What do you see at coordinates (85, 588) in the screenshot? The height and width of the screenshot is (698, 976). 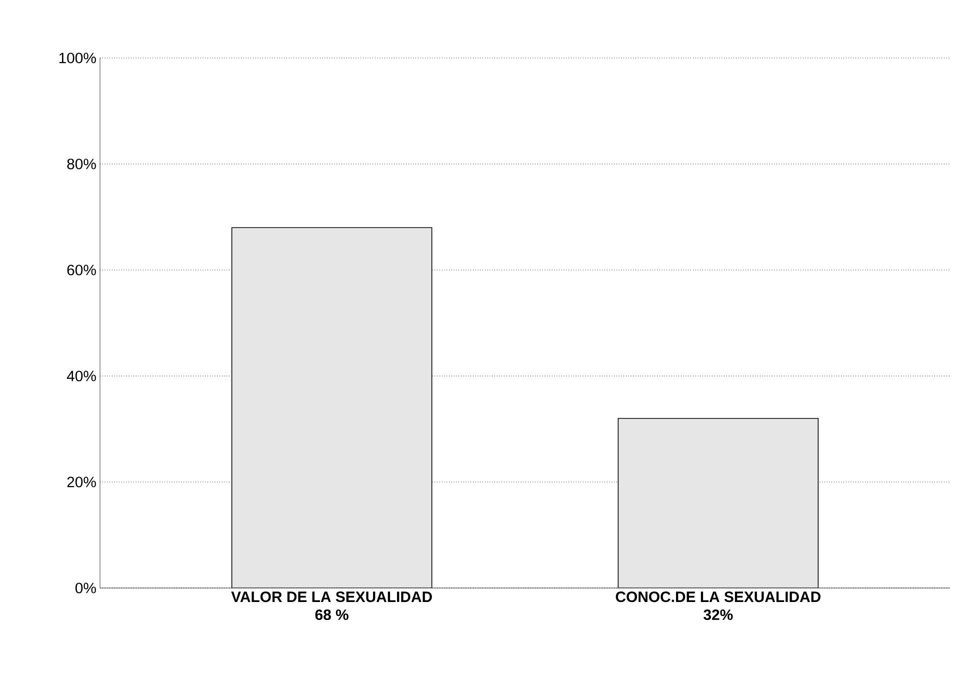 I see `y-tick-label: 0%` at bounding box center [85, 588].